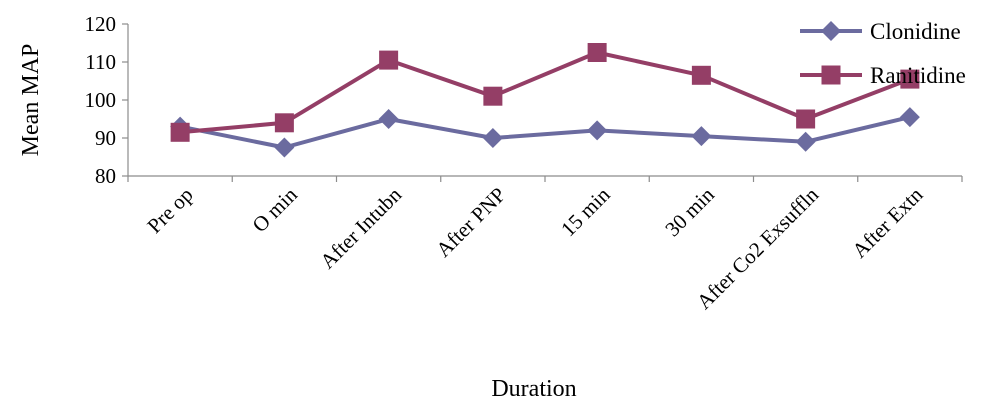 The height and width of the screenshot is (403, 993). What do you see at coordinates (100, 62) in the screenshot?
I see `y-tick-label: 110` at bounding box center [100, 62].